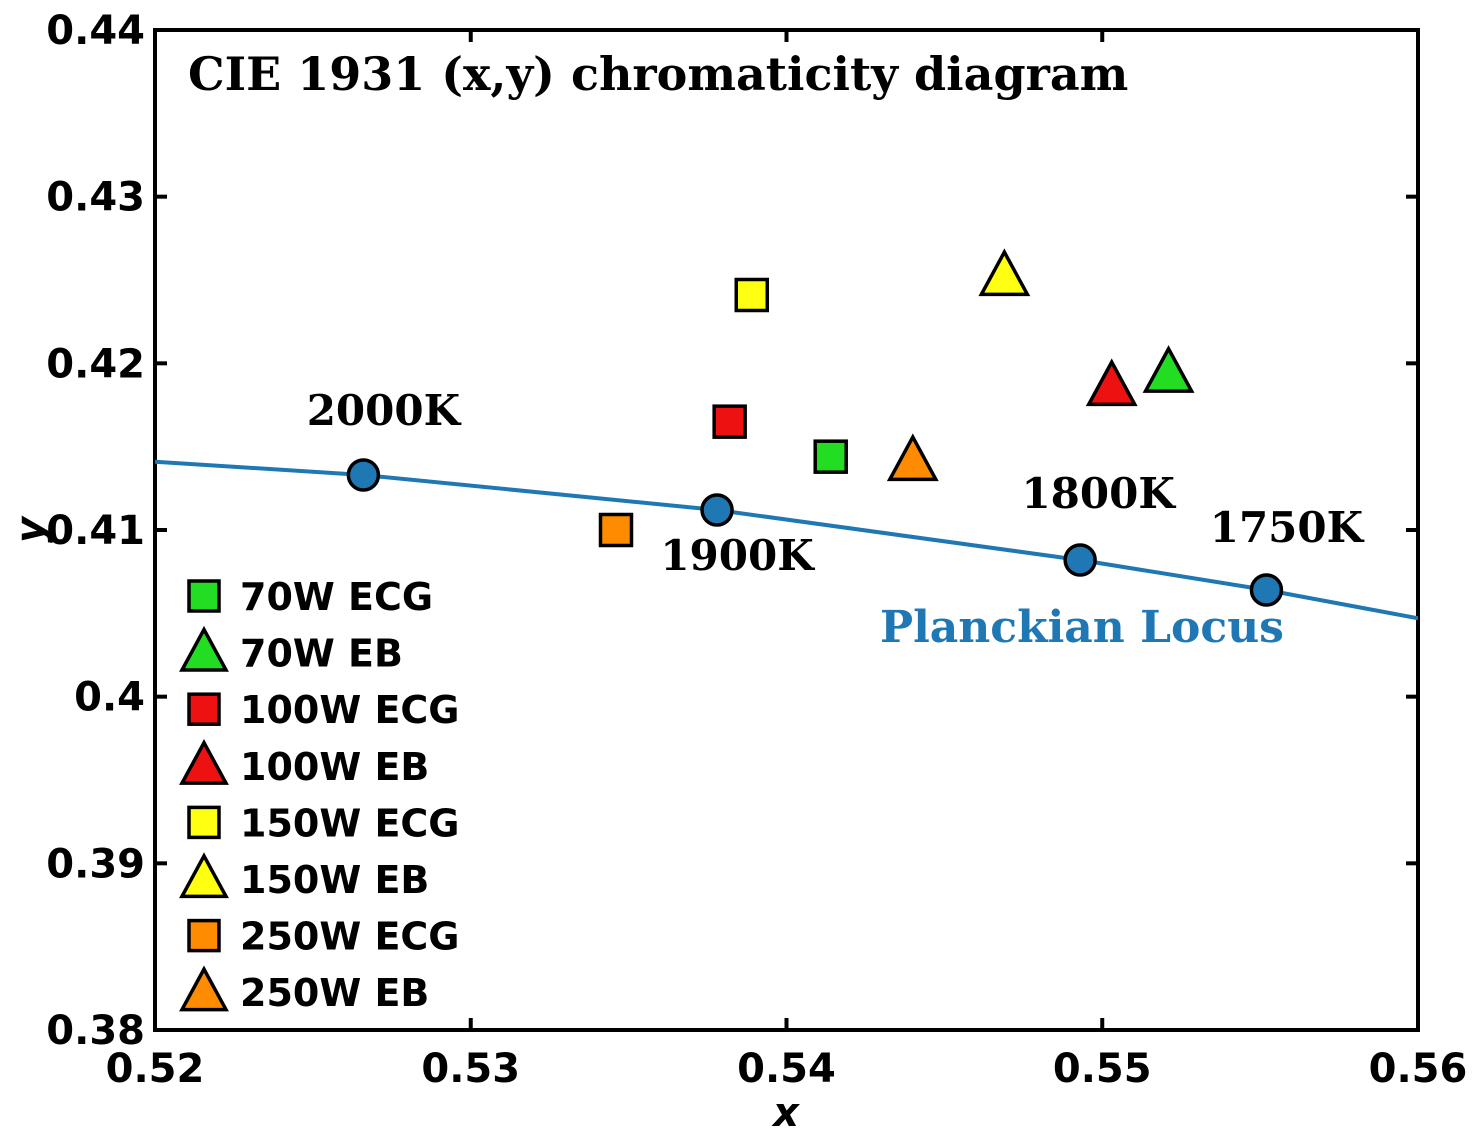 This screenshot has height=1139, width=1477. I want to click on chart-title: CIE 1931 (x,y) chromaticity diagram, so click(658, 74).